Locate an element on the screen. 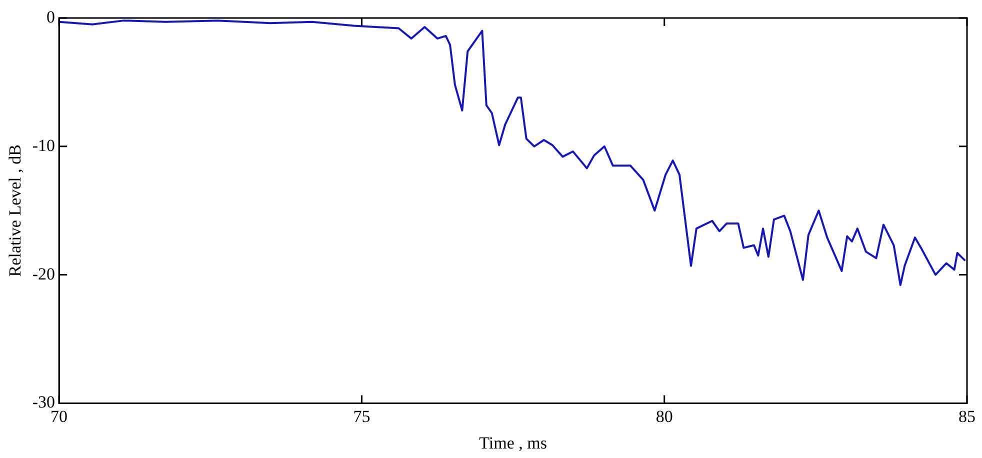 This screenshot has width=982, height=458. y-tick-label: -10 is located at coordinates (44, 145).